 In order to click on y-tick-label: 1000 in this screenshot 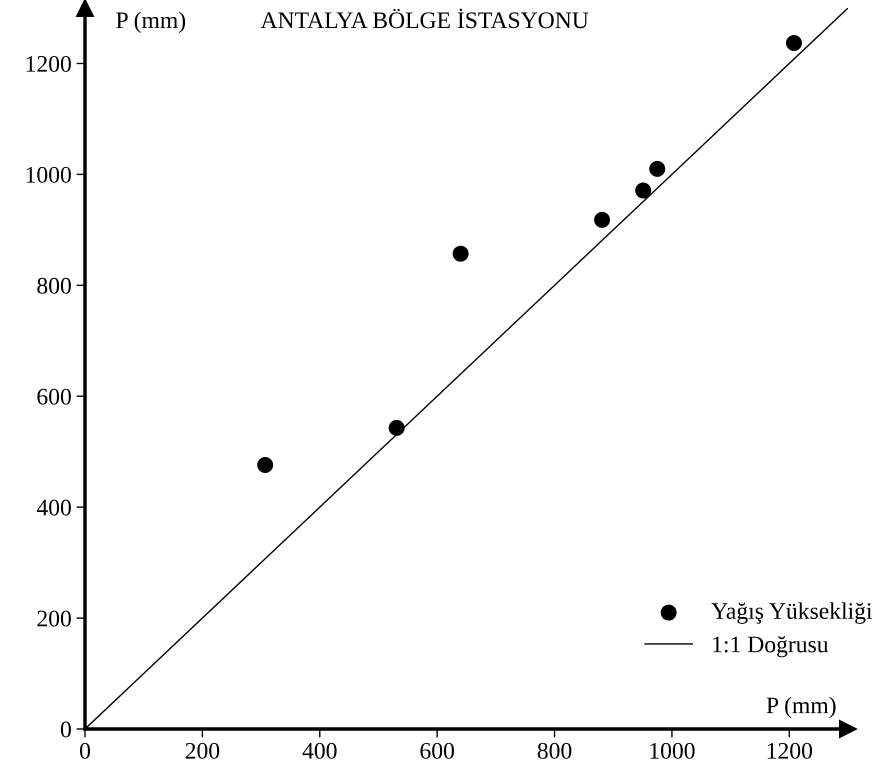, I will do `click(48, 174)`.